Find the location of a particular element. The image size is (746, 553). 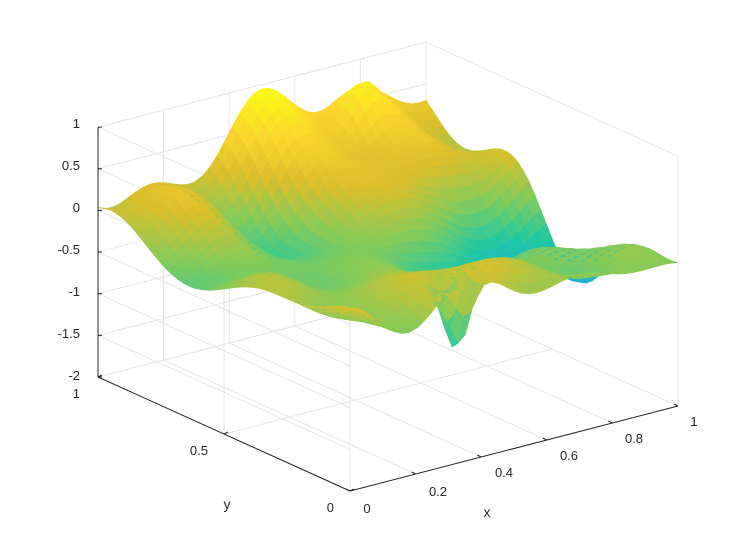

x-tick-label: 1 is located at coordinates (693, 421).